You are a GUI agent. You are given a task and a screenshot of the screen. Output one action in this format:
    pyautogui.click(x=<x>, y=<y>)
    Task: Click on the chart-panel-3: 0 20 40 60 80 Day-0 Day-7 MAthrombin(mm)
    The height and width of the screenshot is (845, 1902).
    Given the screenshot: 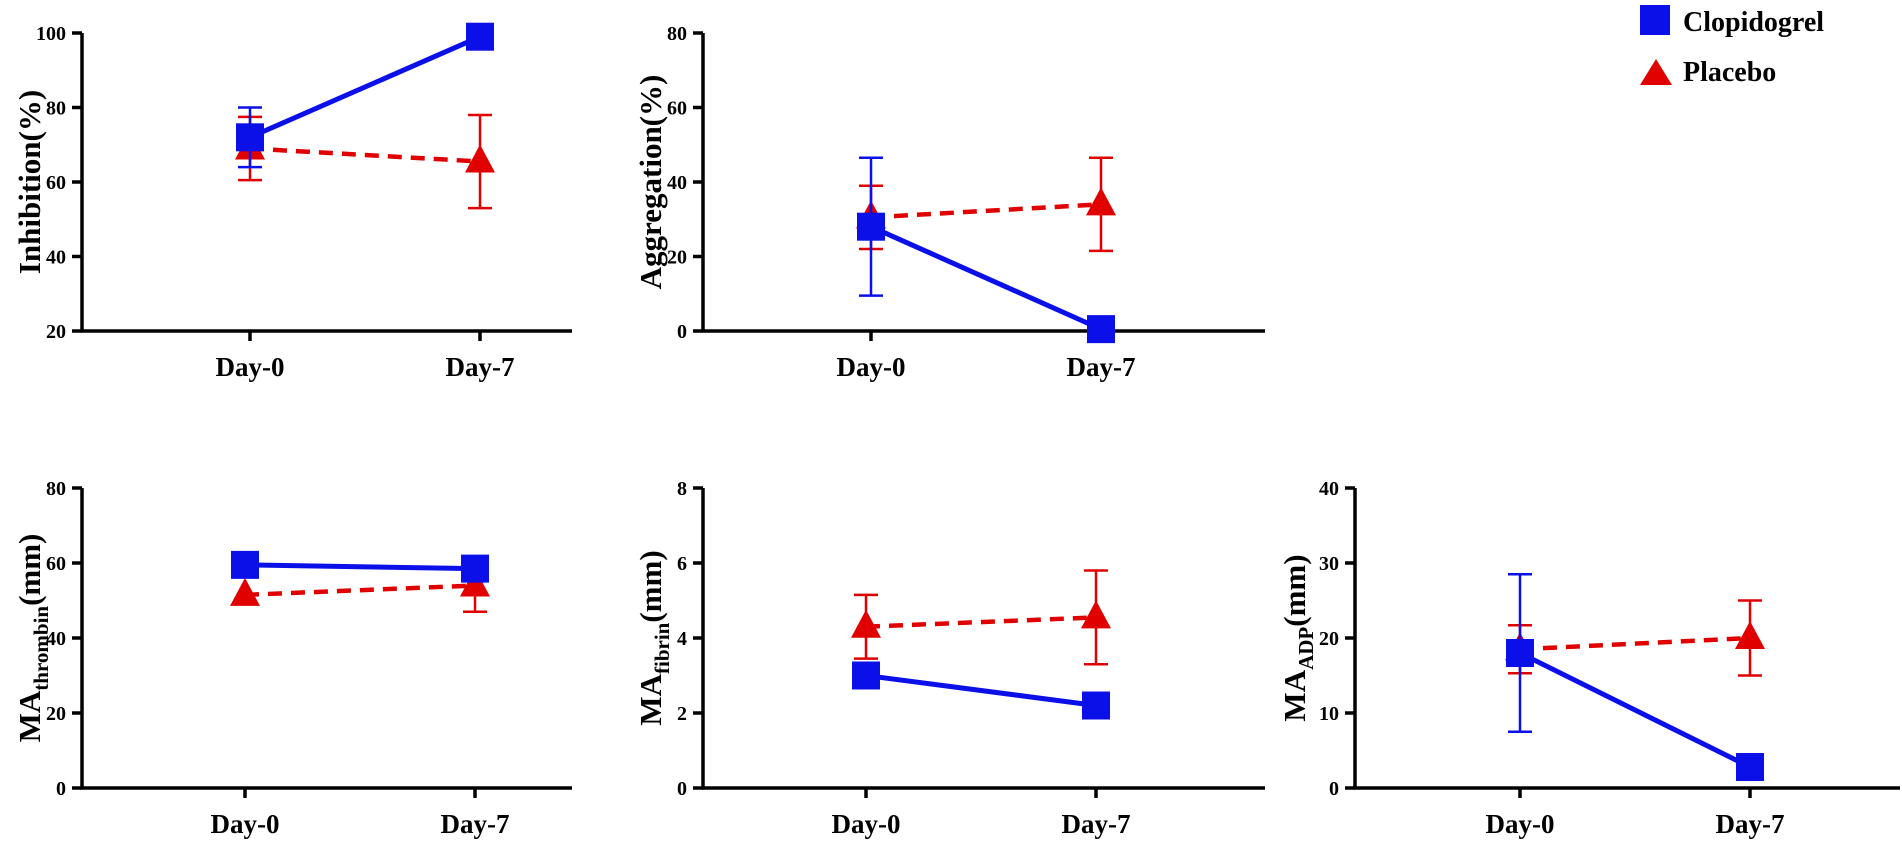 What is the action you would take?
    pyautogui.click(x=292, y=658)
    